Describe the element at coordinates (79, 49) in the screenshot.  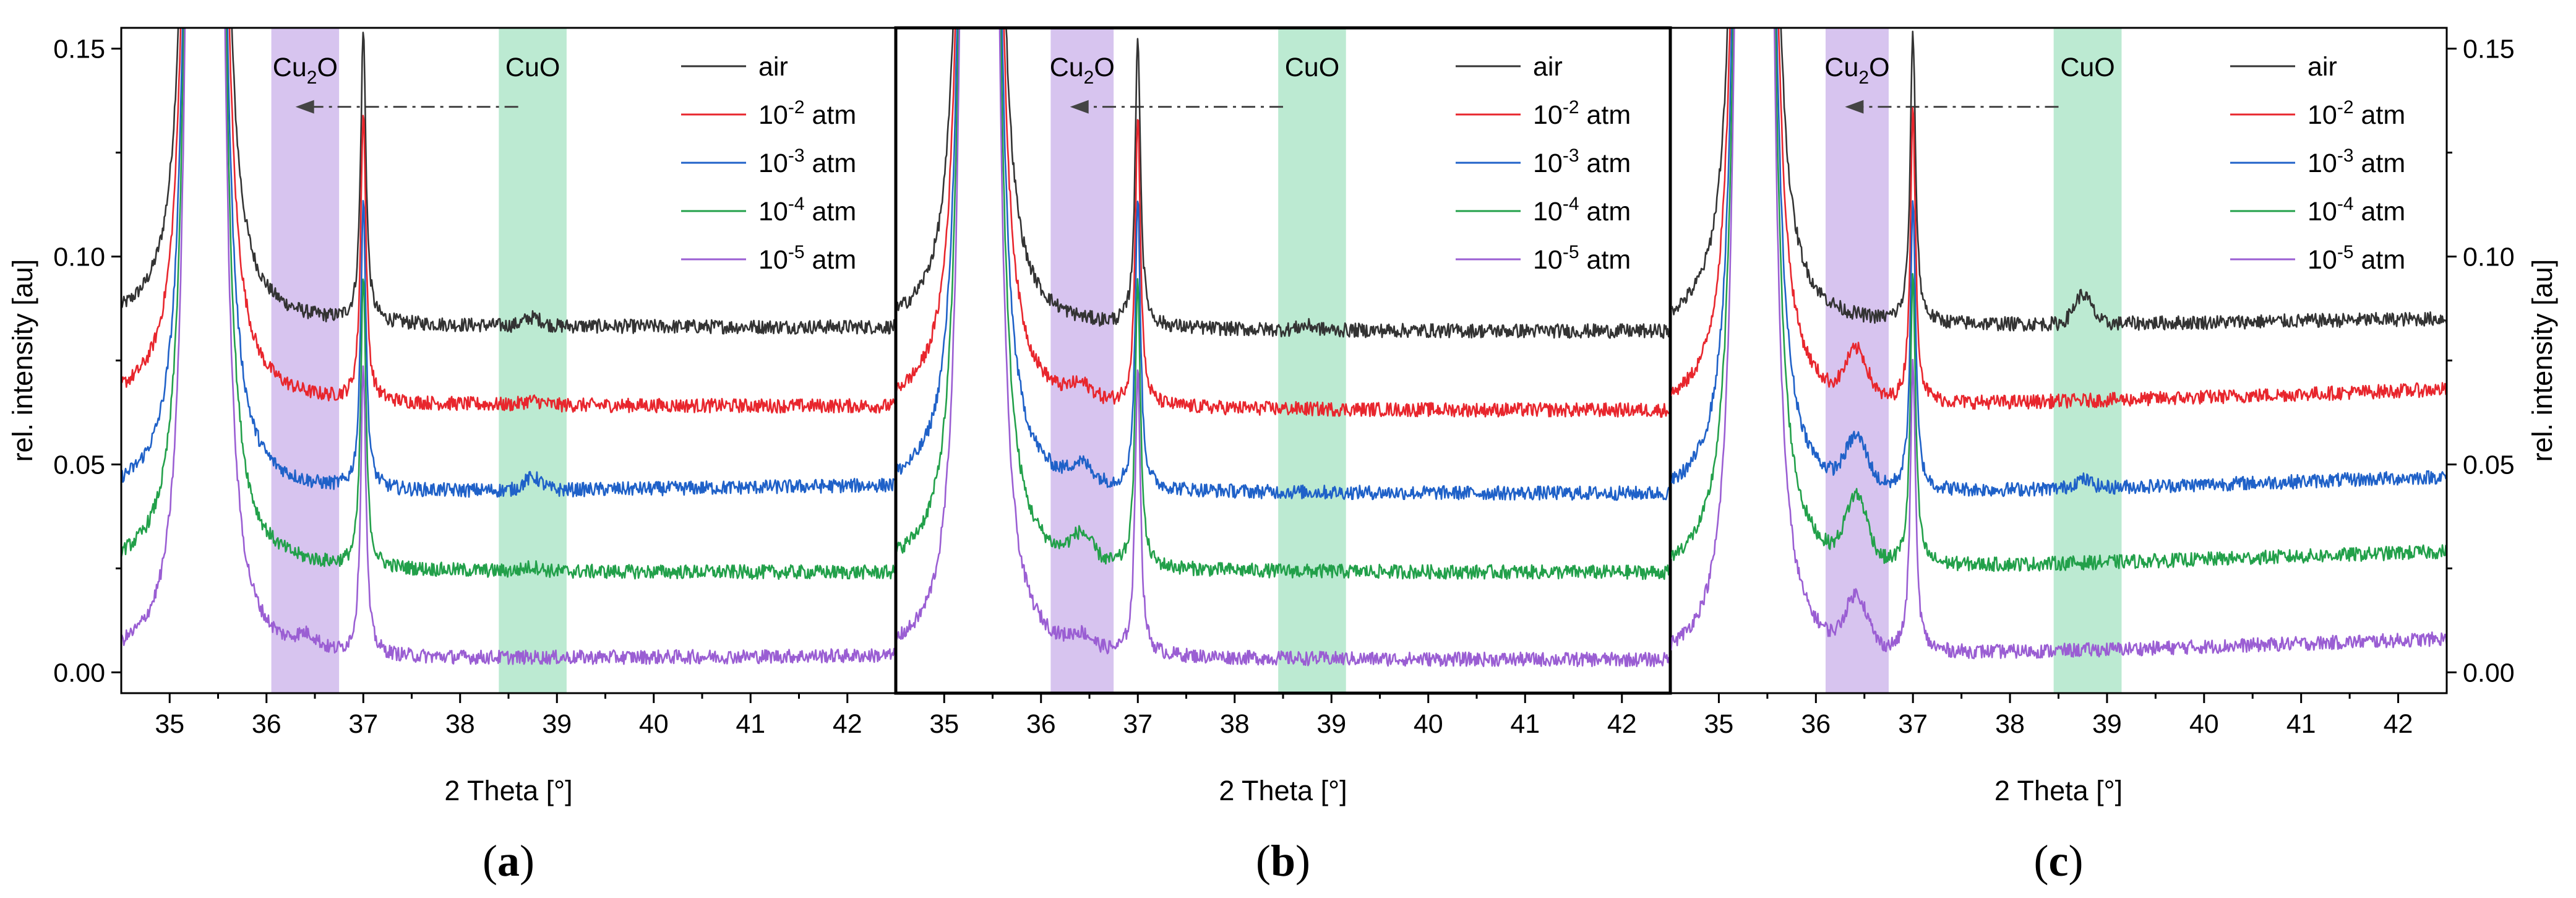
I see `y-tick-label: 0.15` at that location.